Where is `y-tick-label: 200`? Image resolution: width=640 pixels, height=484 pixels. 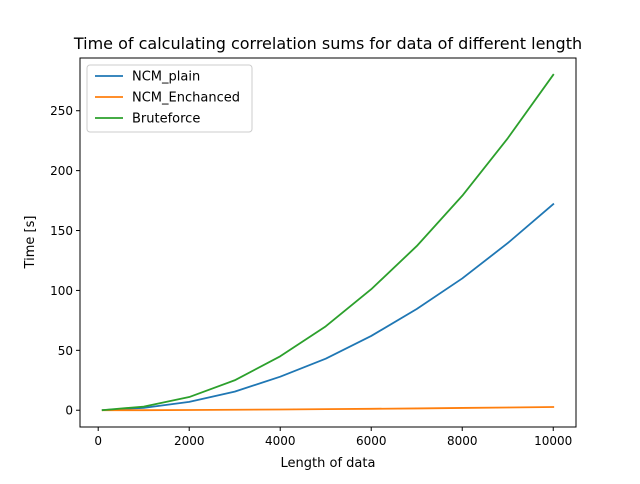 y-tick-label: 200 is located at coordinates (61, 171).